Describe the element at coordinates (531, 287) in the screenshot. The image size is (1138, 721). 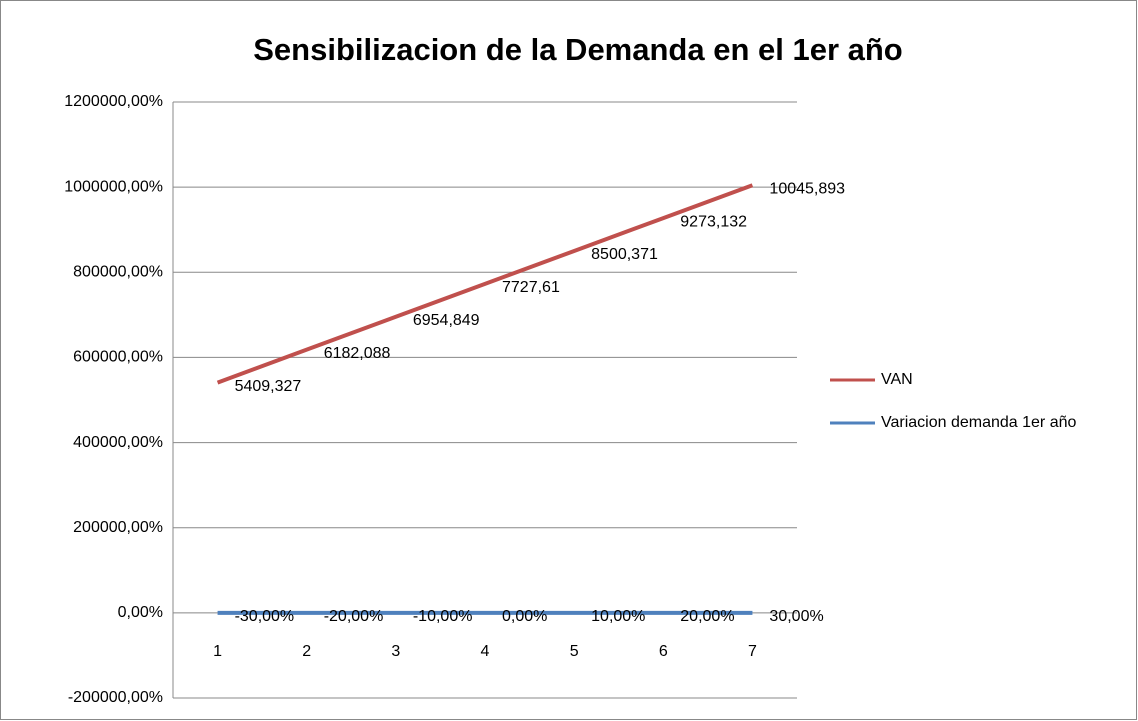
I see `data-label: 7727,61` at that location.